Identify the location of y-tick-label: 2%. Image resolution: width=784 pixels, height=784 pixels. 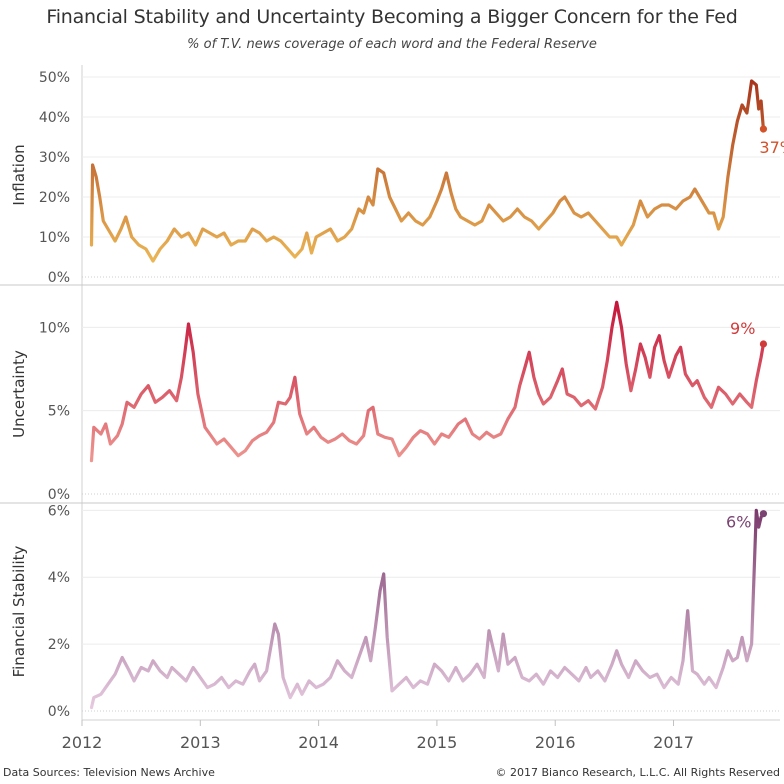
(59, 645).